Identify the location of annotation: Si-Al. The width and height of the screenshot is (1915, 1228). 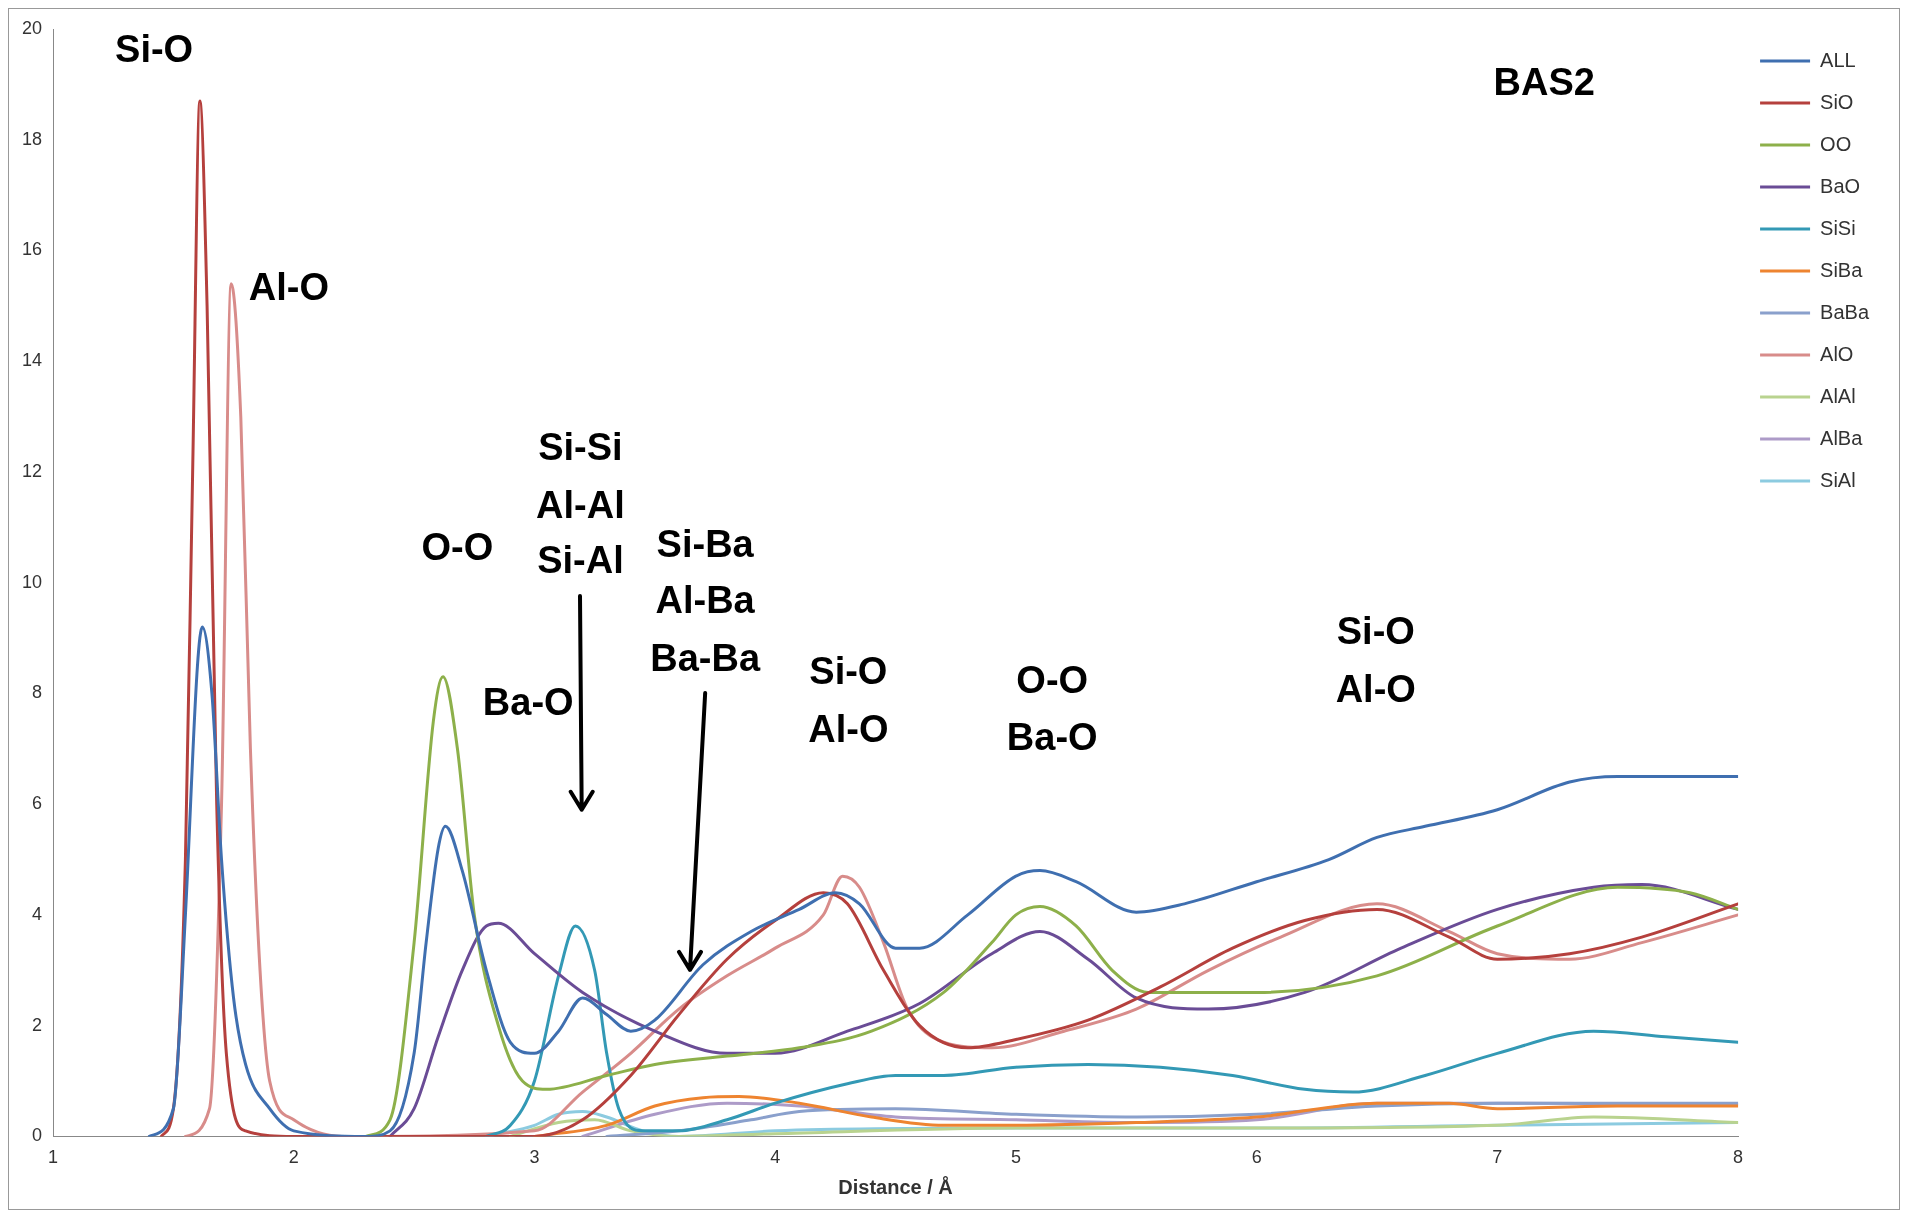
(580, 560).